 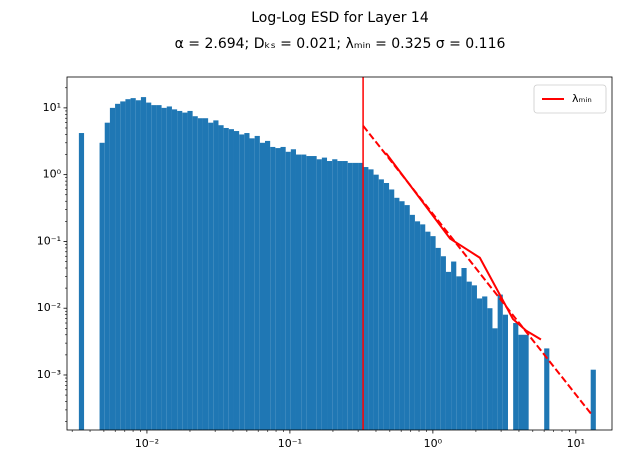 I want to click on legend-label: λₘᵢₙ, so click(x=582, y=98).